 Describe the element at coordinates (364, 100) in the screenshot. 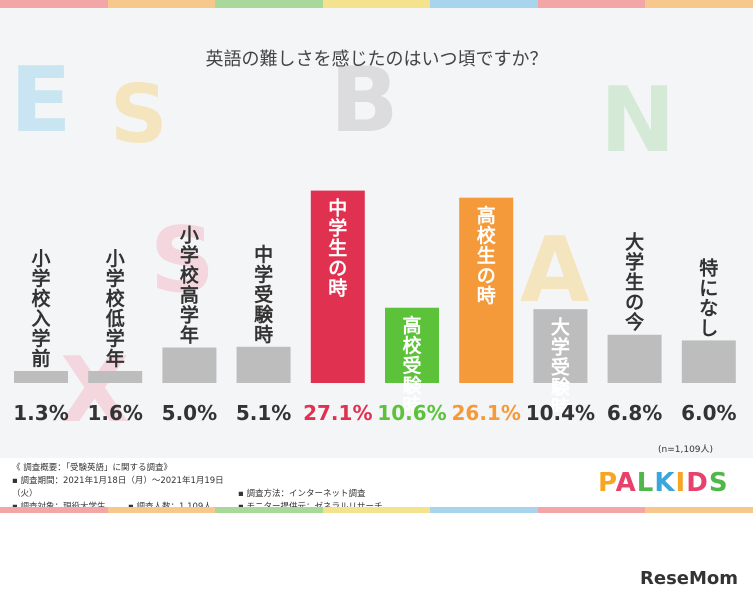

I see `decorative-letter: B` at that location.